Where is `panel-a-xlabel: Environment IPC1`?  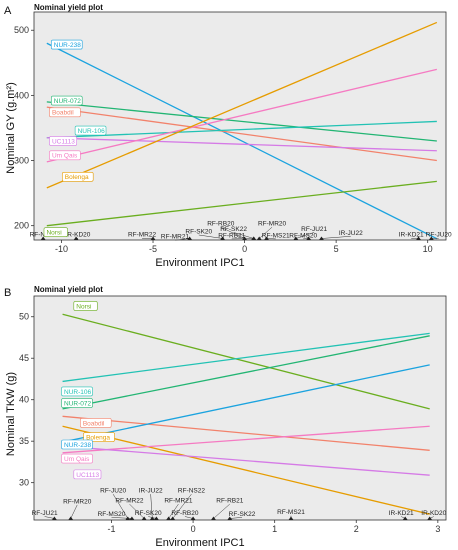
panel-a-xlabel: Environment IPC1 is located at coordinates (199, 263).